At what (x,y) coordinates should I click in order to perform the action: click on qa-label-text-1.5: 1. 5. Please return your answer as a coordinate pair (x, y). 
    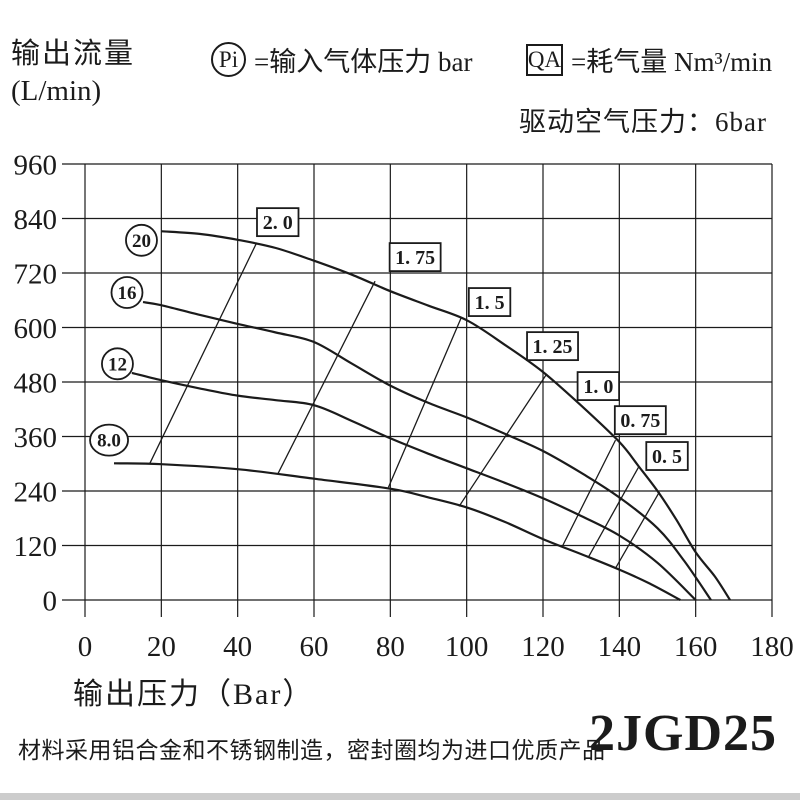
    Looking at the image, I should click on (490, 303).